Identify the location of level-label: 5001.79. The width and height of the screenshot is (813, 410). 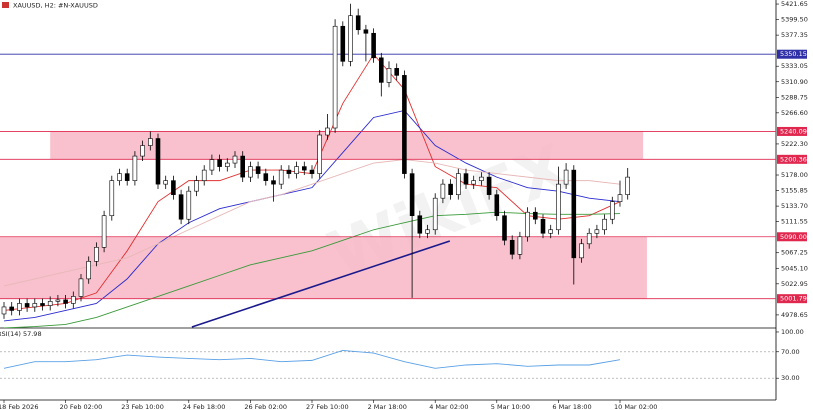
(793, 299).